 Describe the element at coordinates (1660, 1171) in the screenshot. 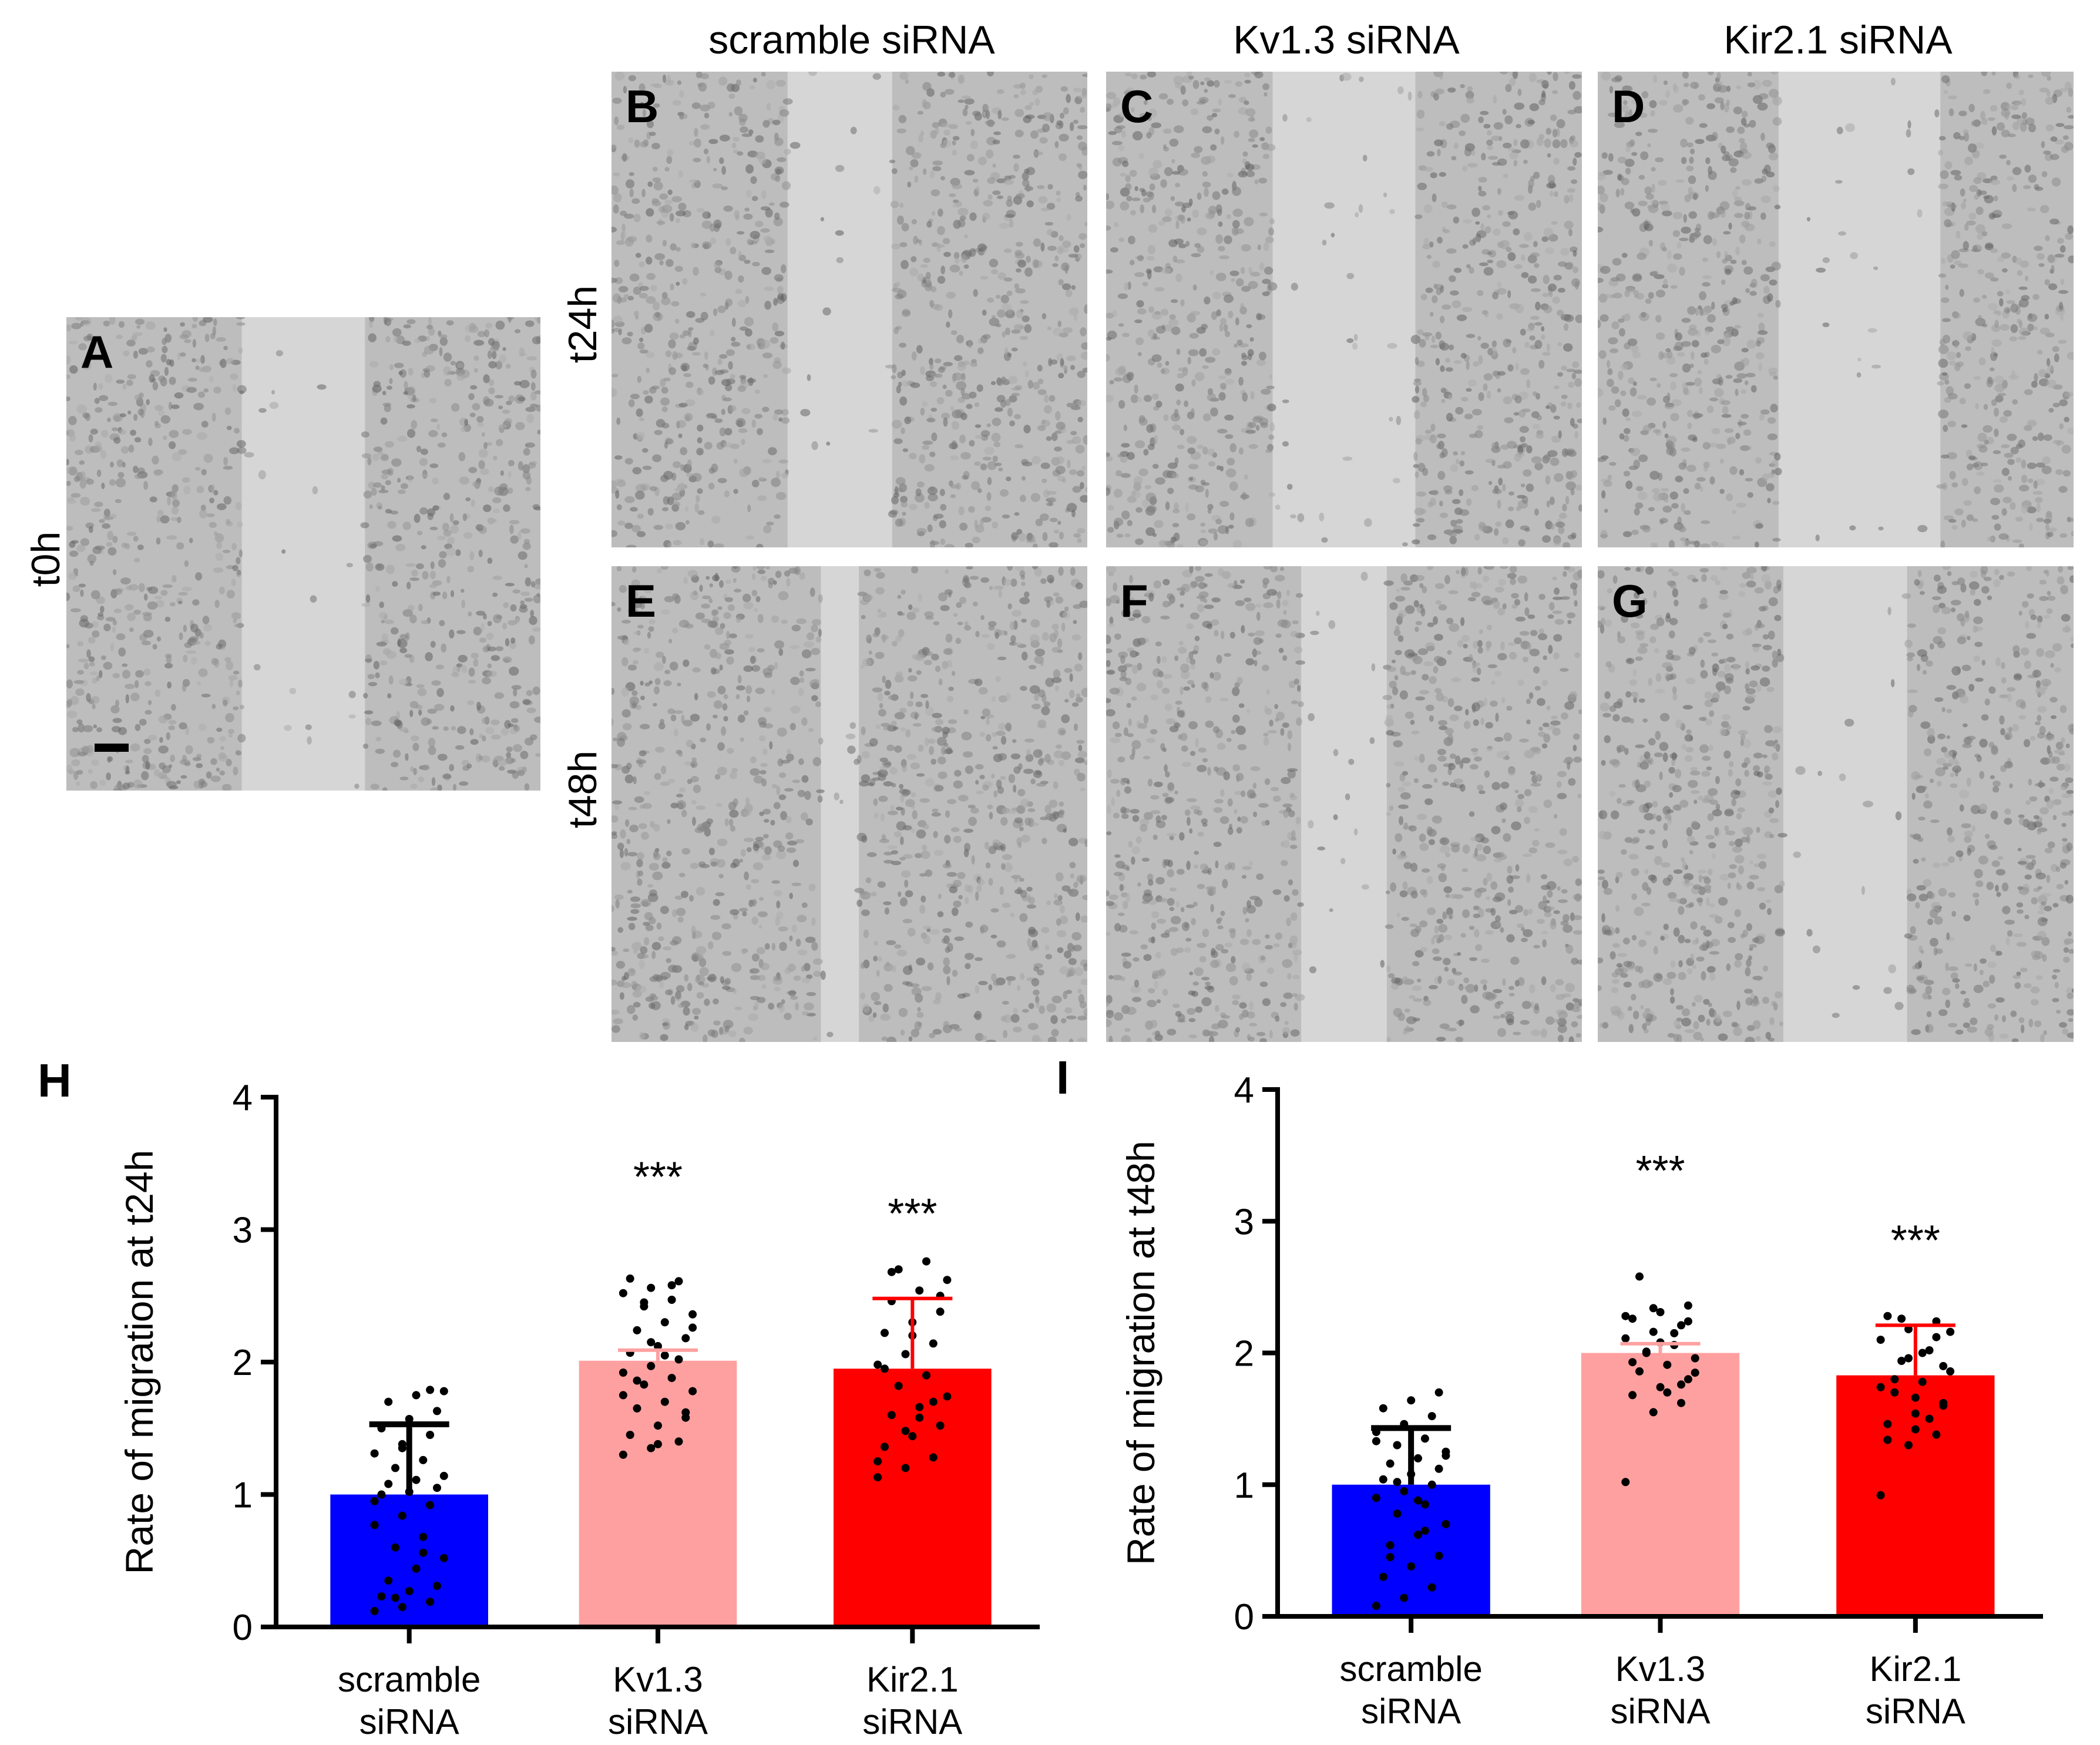

I see `significance-1: ***` at that location.